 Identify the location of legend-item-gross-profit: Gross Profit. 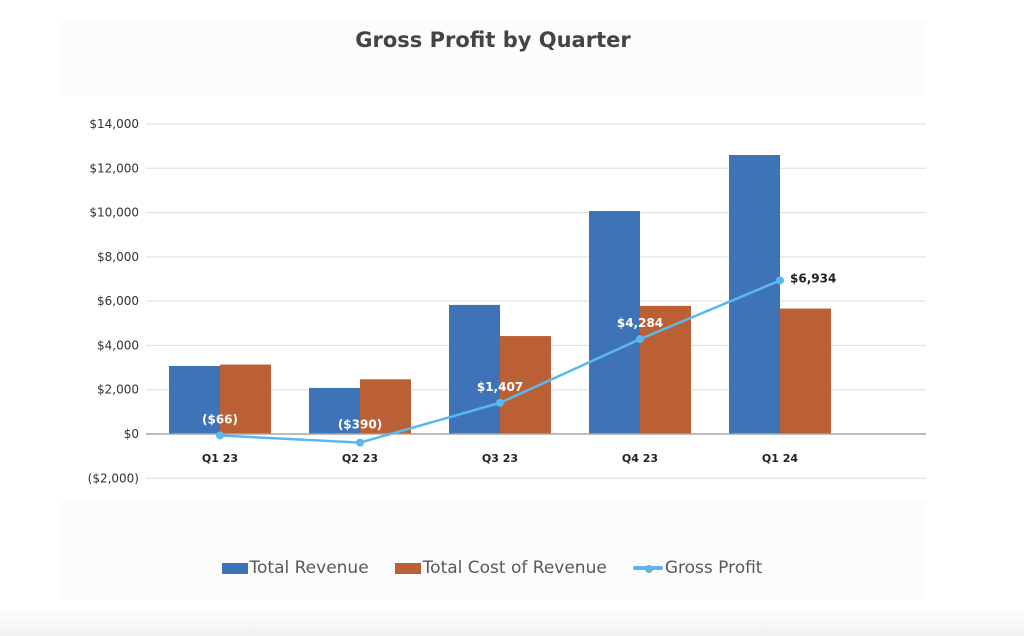
(697, 568).